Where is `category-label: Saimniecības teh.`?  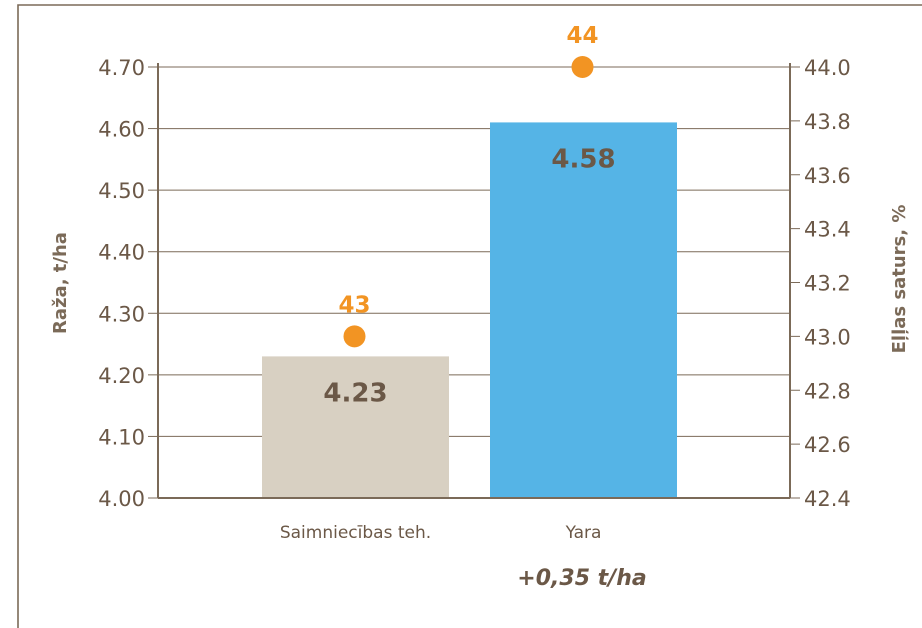 category-label: Saimniecības teh. is located at coordinates (355, 533).